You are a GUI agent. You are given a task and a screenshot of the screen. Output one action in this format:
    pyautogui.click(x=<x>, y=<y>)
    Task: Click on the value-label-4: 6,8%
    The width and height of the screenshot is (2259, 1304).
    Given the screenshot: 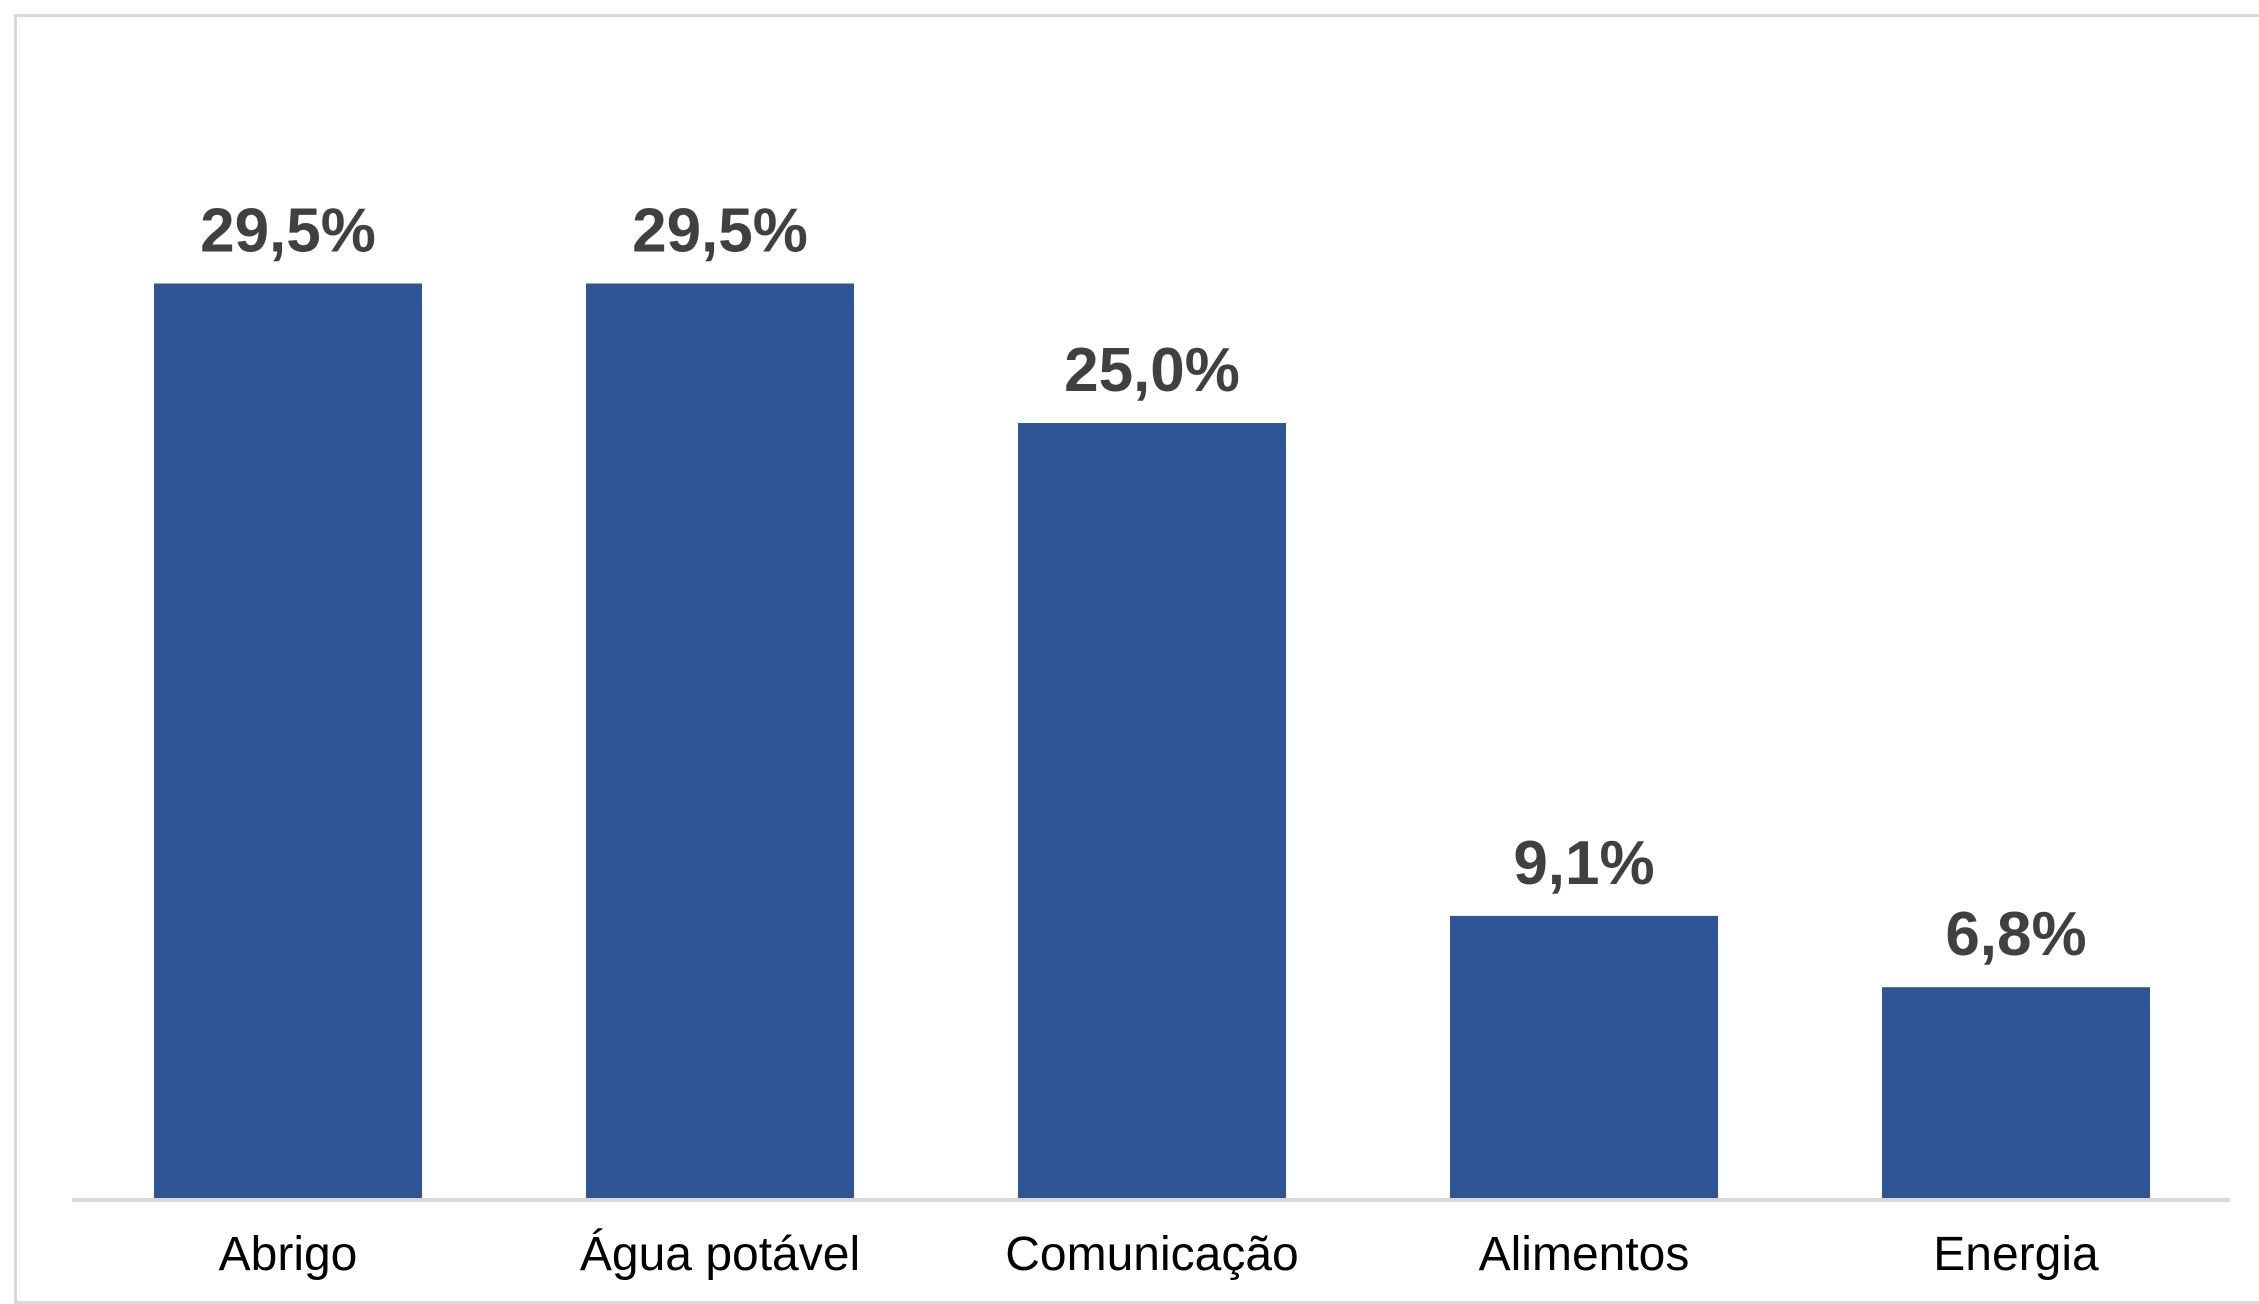 What is the action you would take?
    pyautogui.click(x=2015, y=934)
    